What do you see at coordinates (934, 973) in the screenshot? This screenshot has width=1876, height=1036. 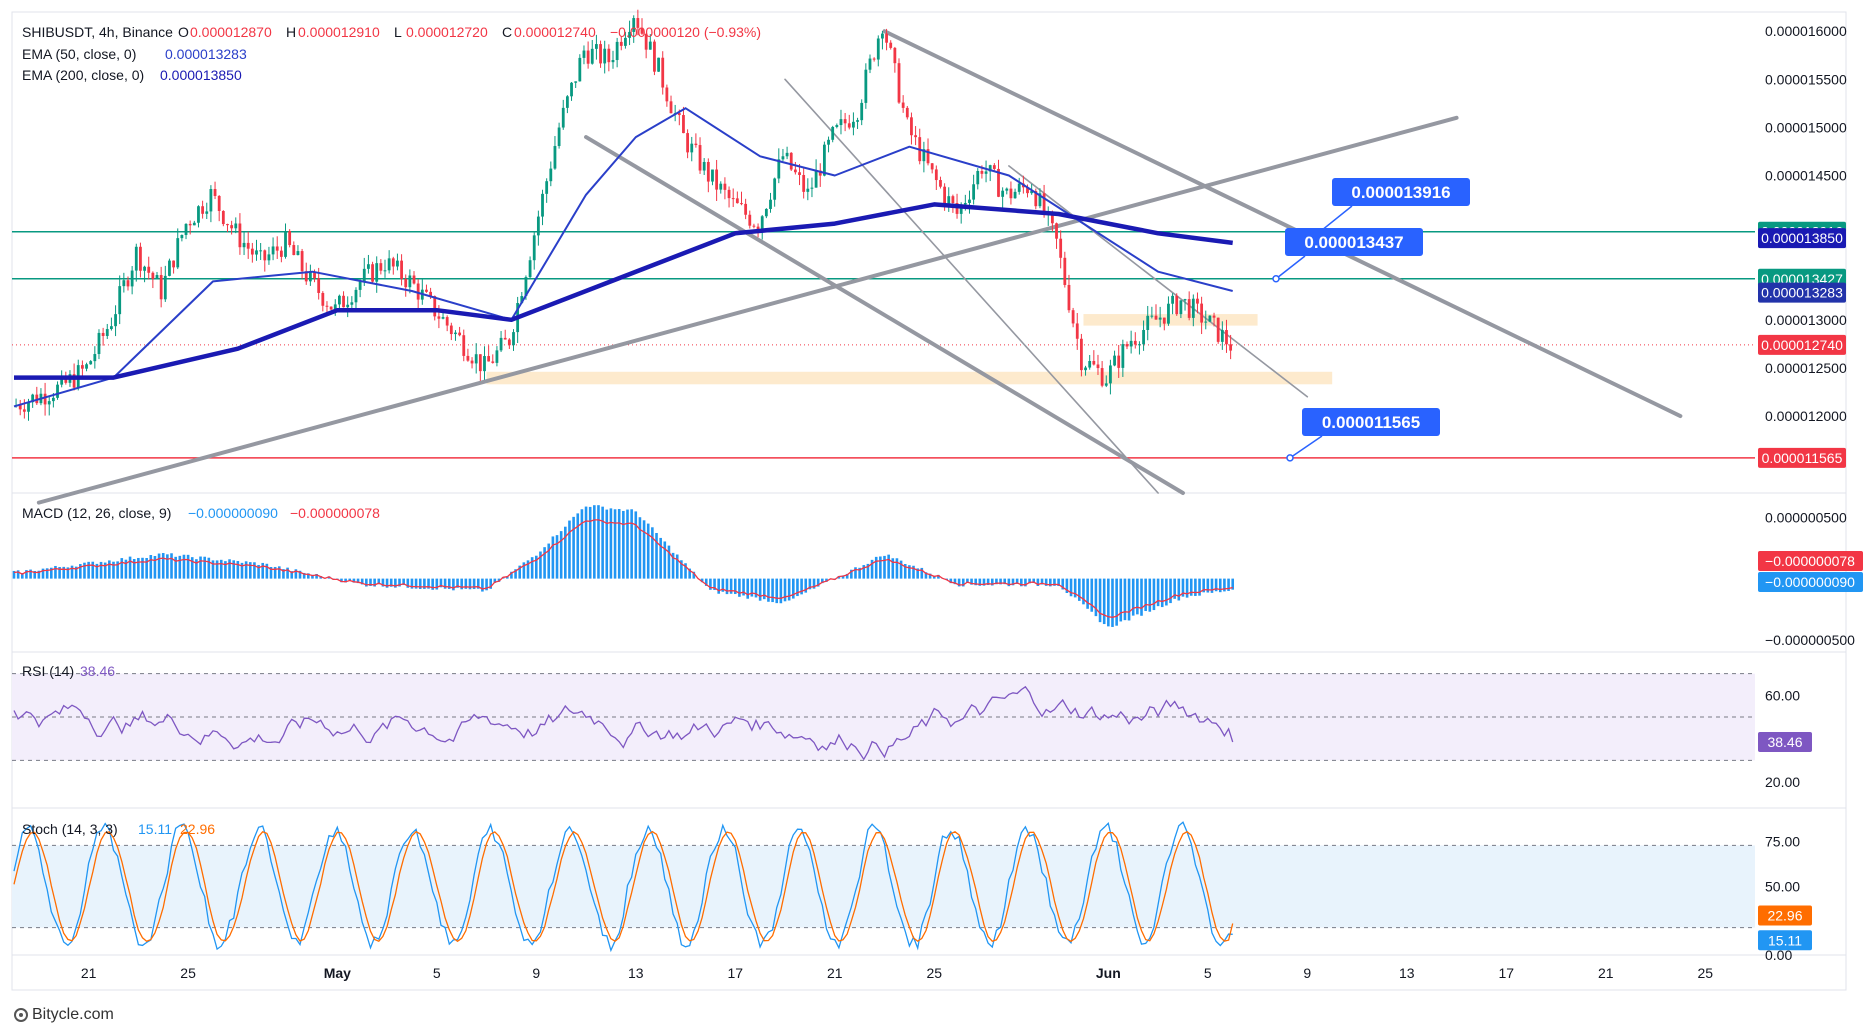 I see `x-tick-8: 25` at bounding box center [934, 973].